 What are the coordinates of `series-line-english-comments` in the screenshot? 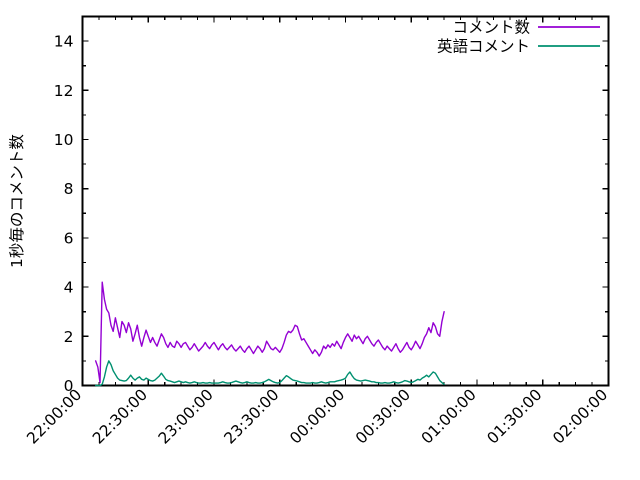 It's located at (269, 373).